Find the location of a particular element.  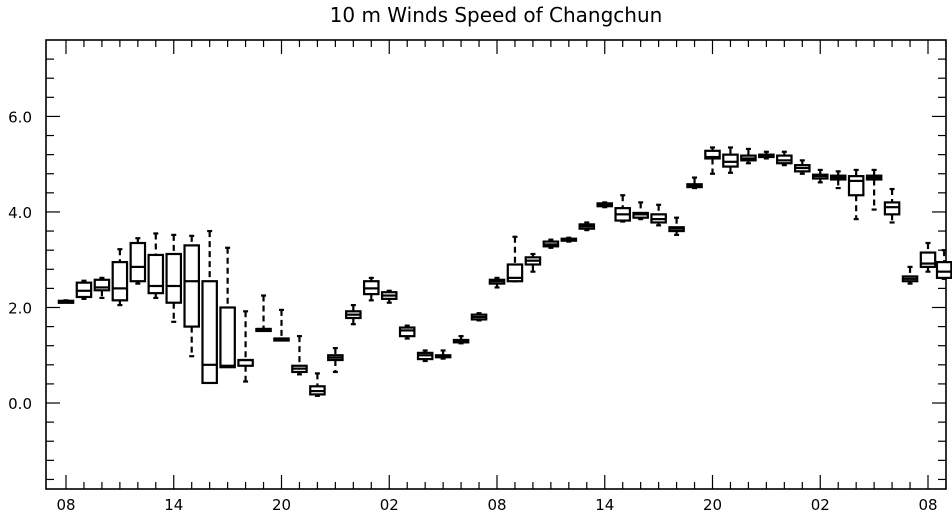

y-tick-label: 0.0 is located at coordinates (20, 404).